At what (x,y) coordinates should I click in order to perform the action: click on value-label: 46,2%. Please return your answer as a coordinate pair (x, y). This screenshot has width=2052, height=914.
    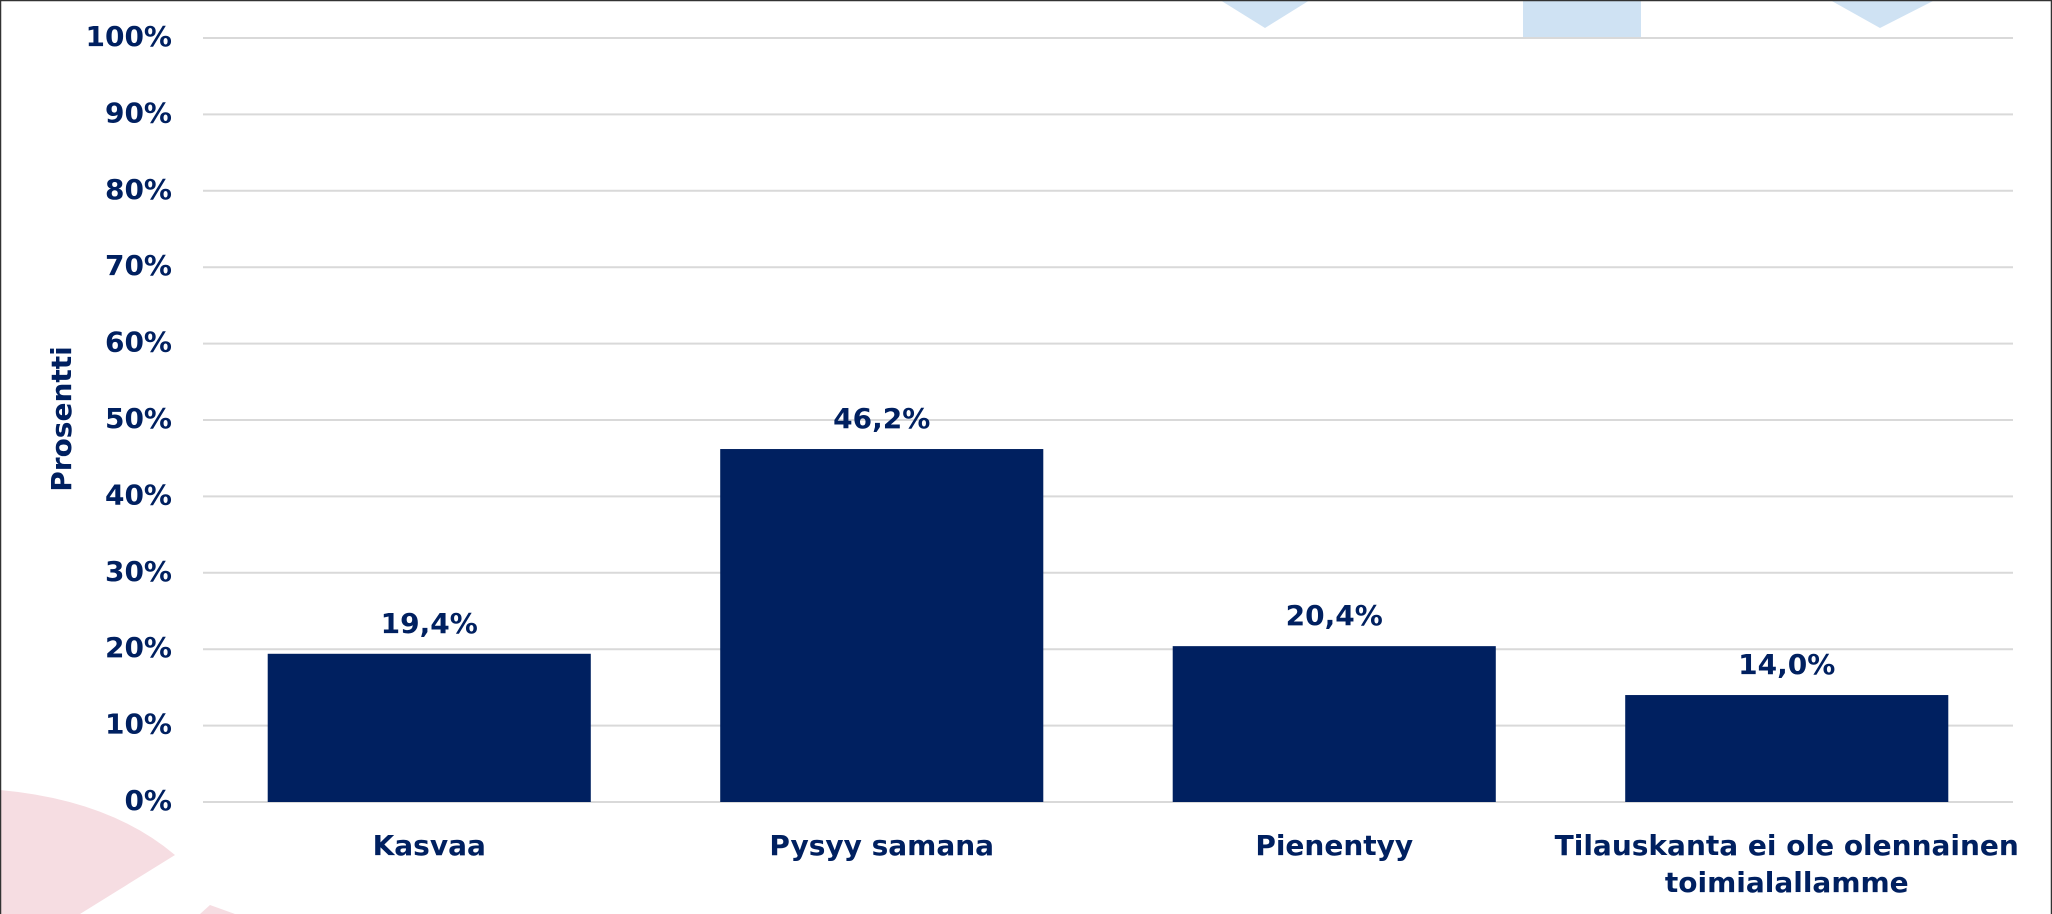
    Looking at the image, I should click on (881, 418).